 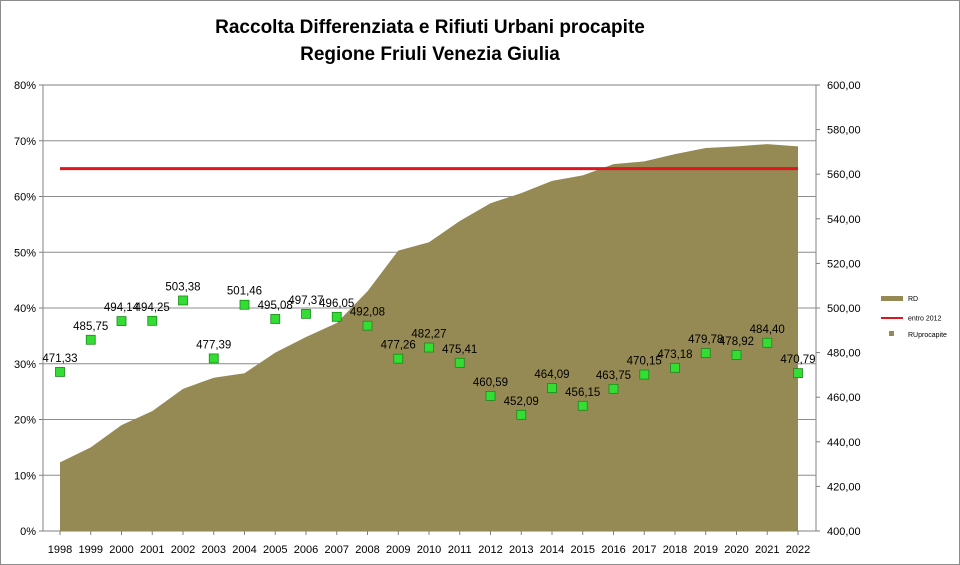 What do you see at coordinates (275, 306) in the screenshot?
I see `ruprocapite-data-label: 495,08` at bounding box center [275, 306].